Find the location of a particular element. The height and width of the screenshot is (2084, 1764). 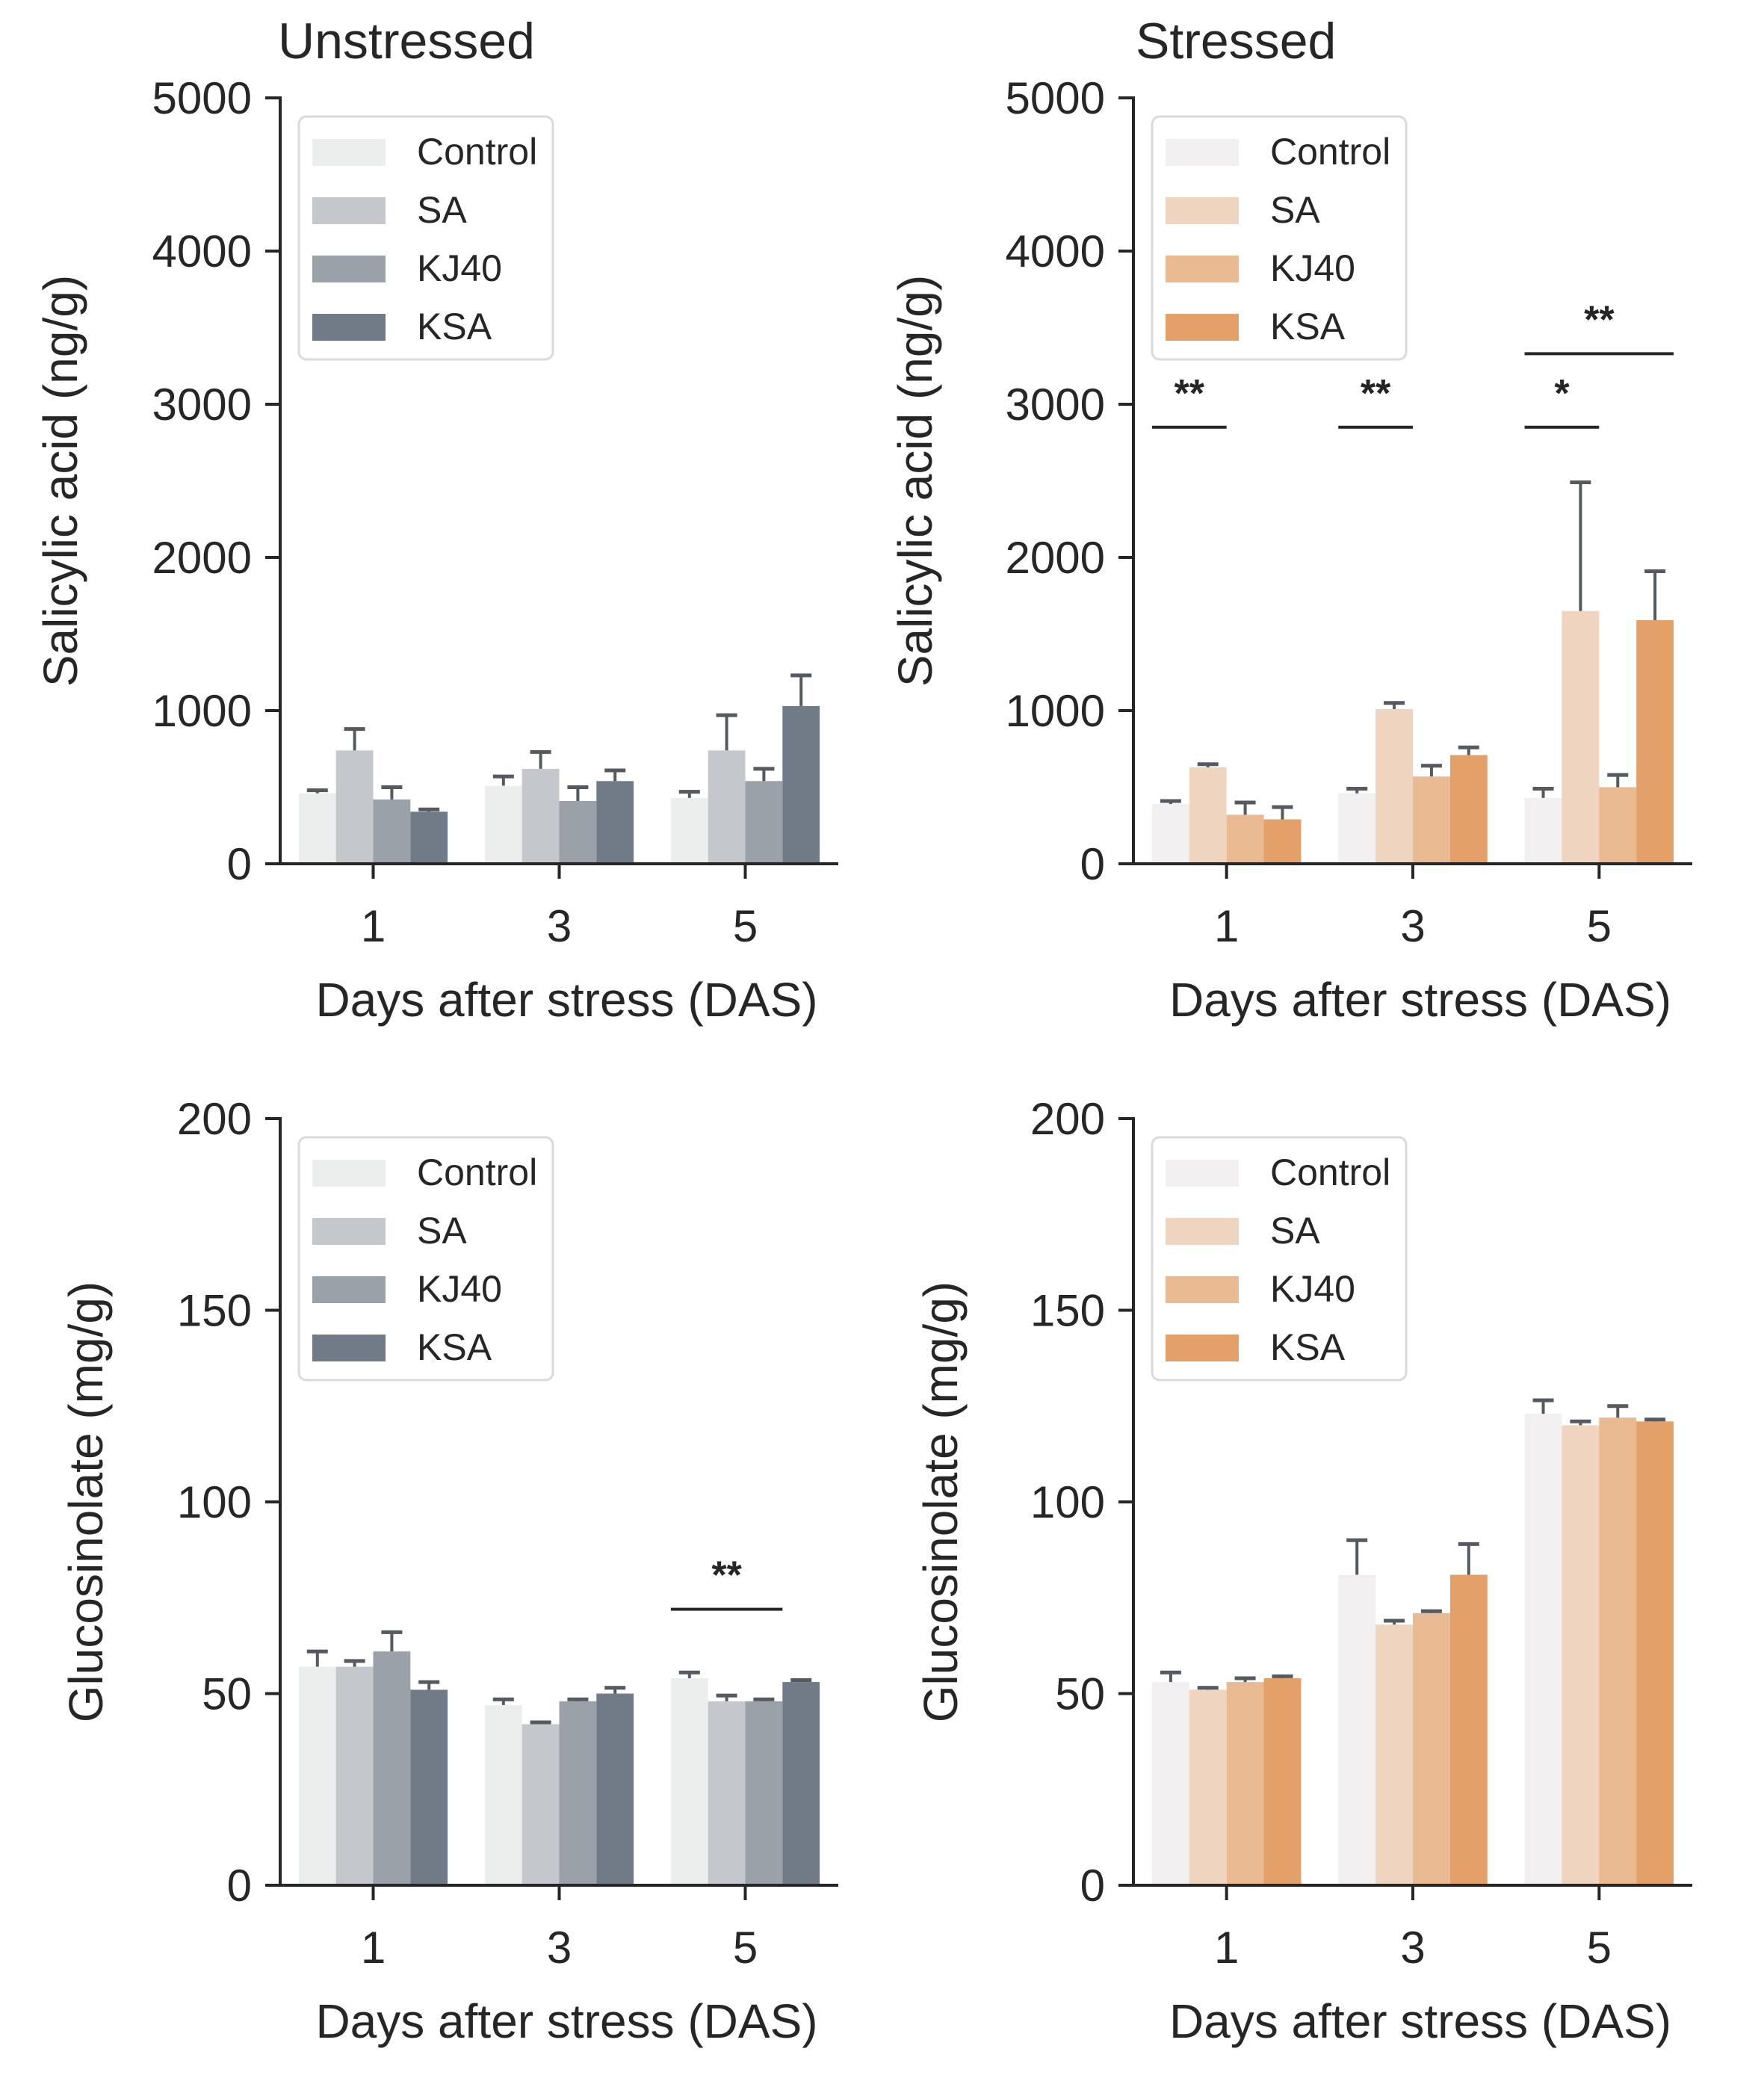

y-tick-label: 100 is located at coordinates (214, 1502).